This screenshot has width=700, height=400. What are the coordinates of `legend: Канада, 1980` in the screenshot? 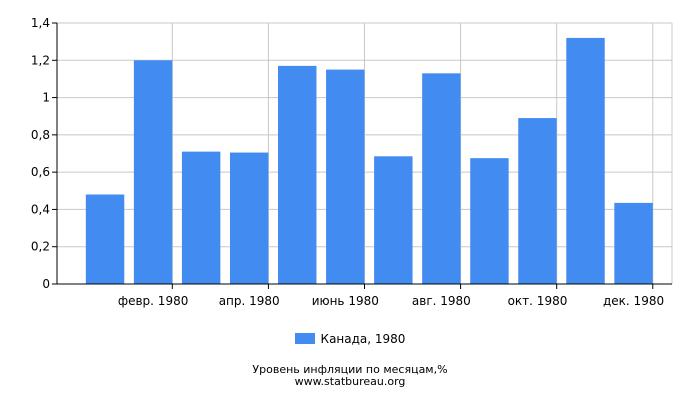 It's located at (350, 339).